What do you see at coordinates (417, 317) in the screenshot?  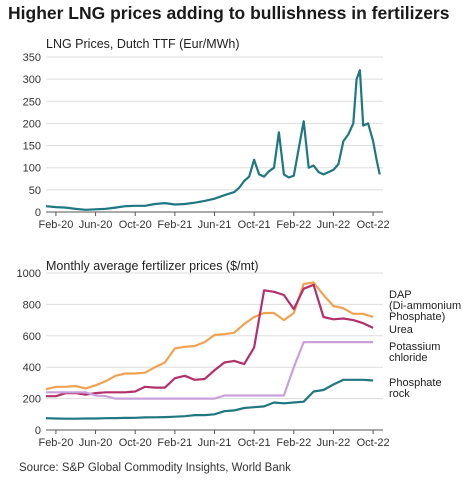 I see `fert-legend-dap-di-ammonium-phosphate-line-2: Phosphate)` at bounding box center [417, 317].